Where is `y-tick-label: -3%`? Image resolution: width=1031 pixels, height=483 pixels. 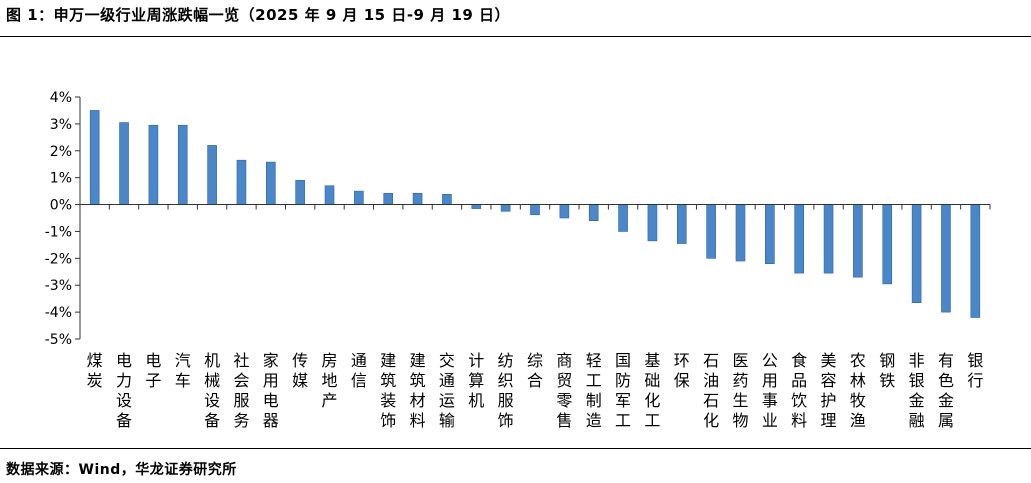
y-tick-label: -3% is located at coordinates (58, 286).